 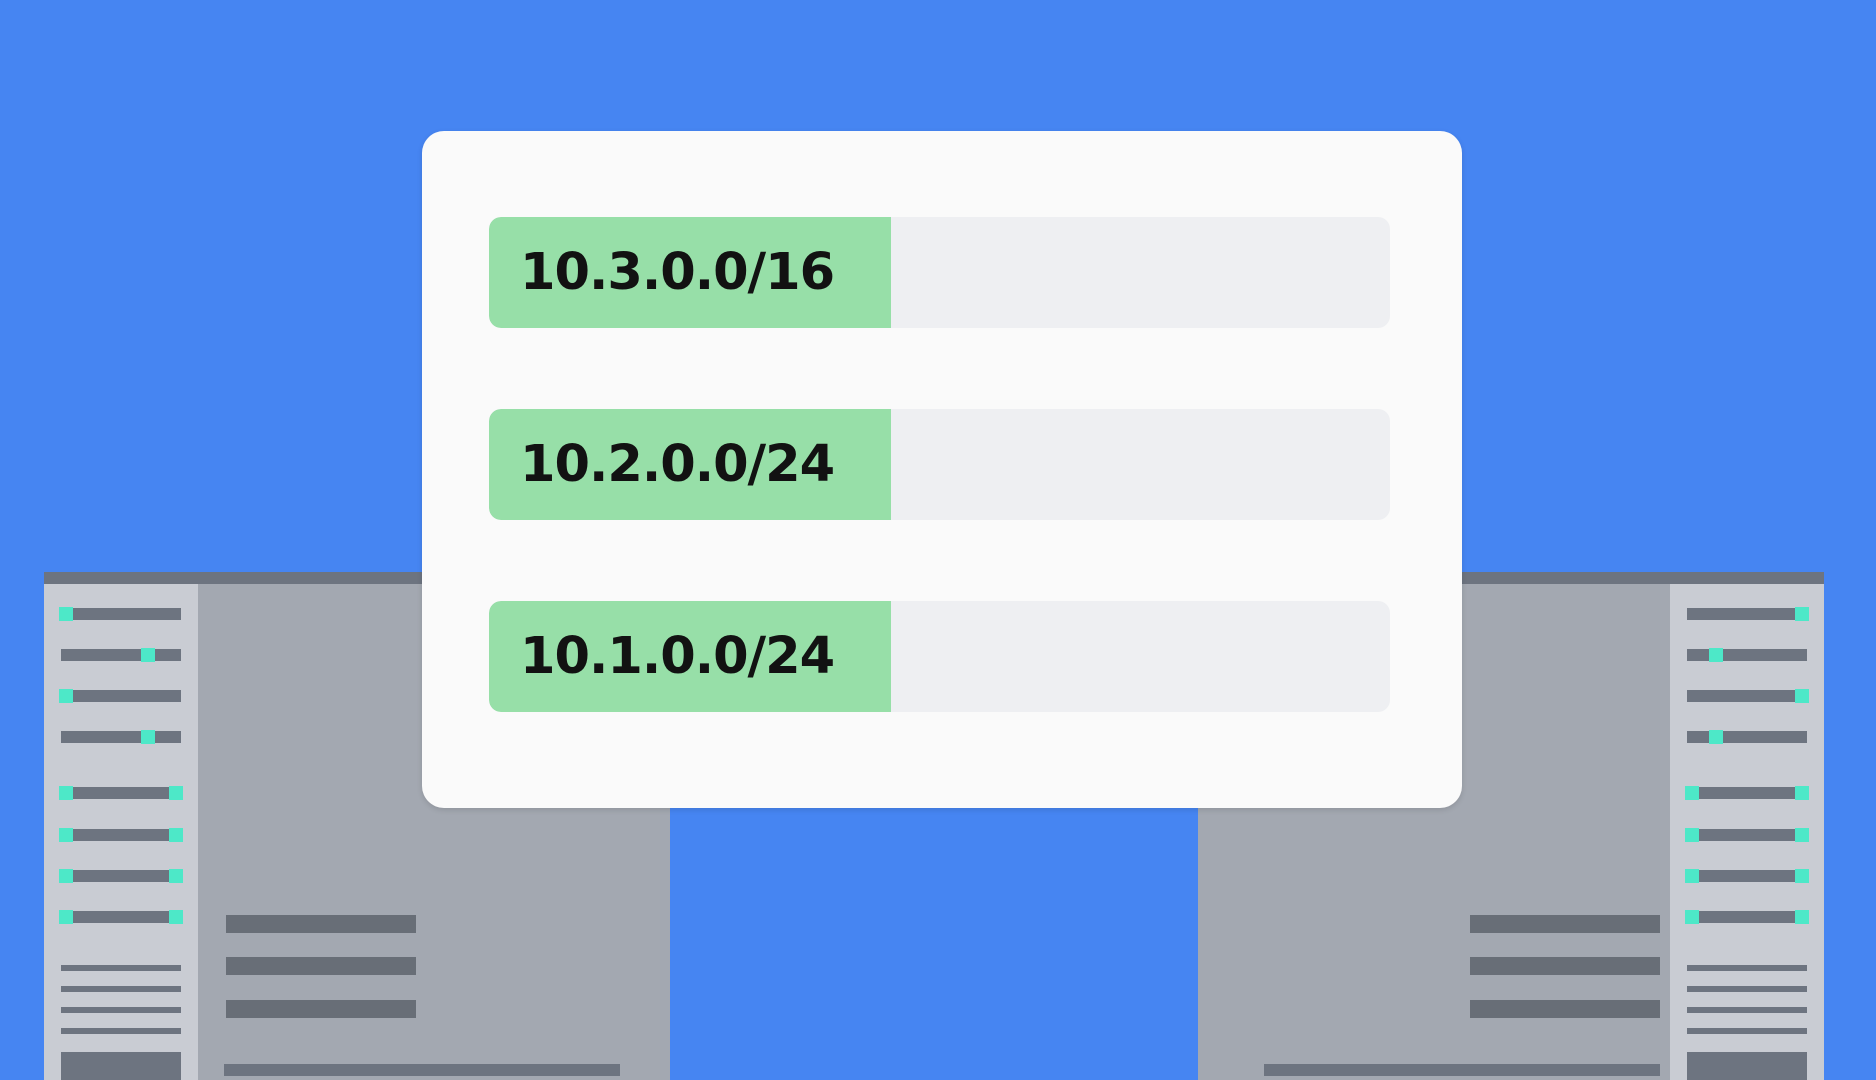 I want to click on subnet-range-bar: 10.3.0.0/16, so click(x=690, y=272).